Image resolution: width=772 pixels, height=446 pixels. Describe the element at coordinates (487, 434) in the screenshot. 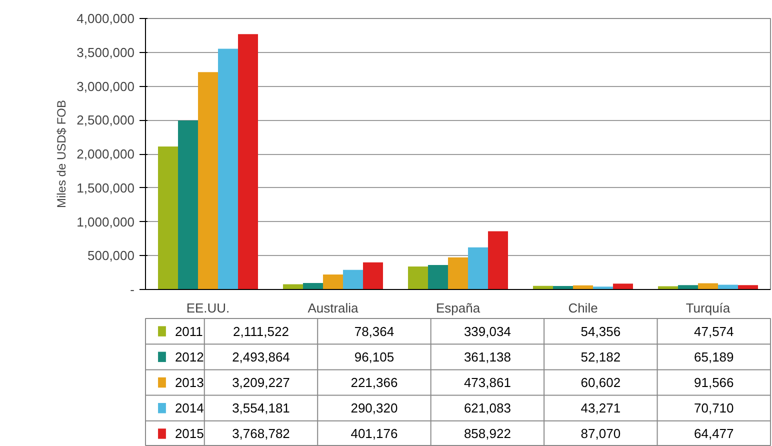

I see `data-label: 858,922` at that location.